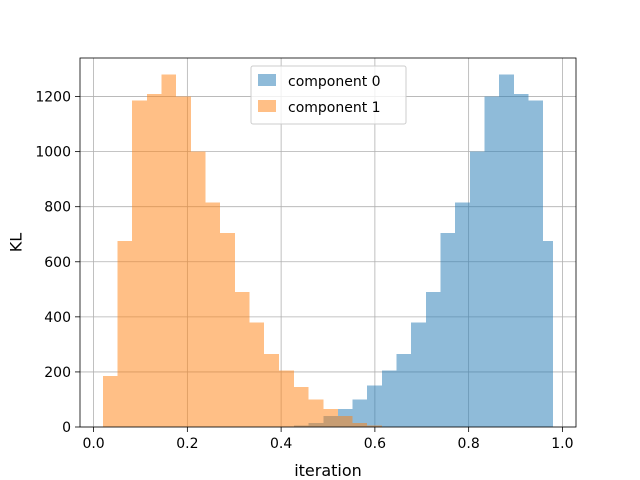 The width and height of the screenshot is (640, 480). What do you see at coordinates (281, 444) in the screenshot?
I see `x-tick-label-2: 0.4` at bounding box center [281, 444].